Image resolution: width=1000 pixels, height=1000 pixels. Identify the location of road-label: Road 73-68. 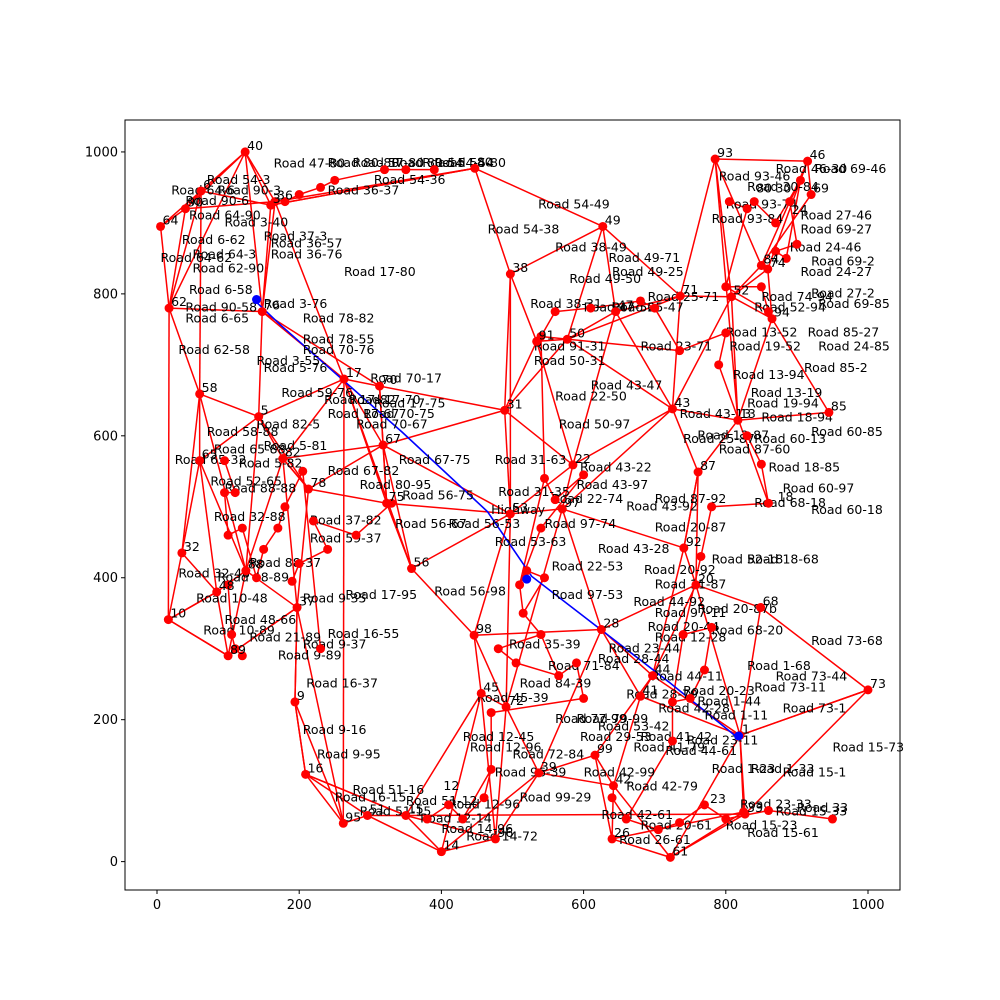
(847, 640).